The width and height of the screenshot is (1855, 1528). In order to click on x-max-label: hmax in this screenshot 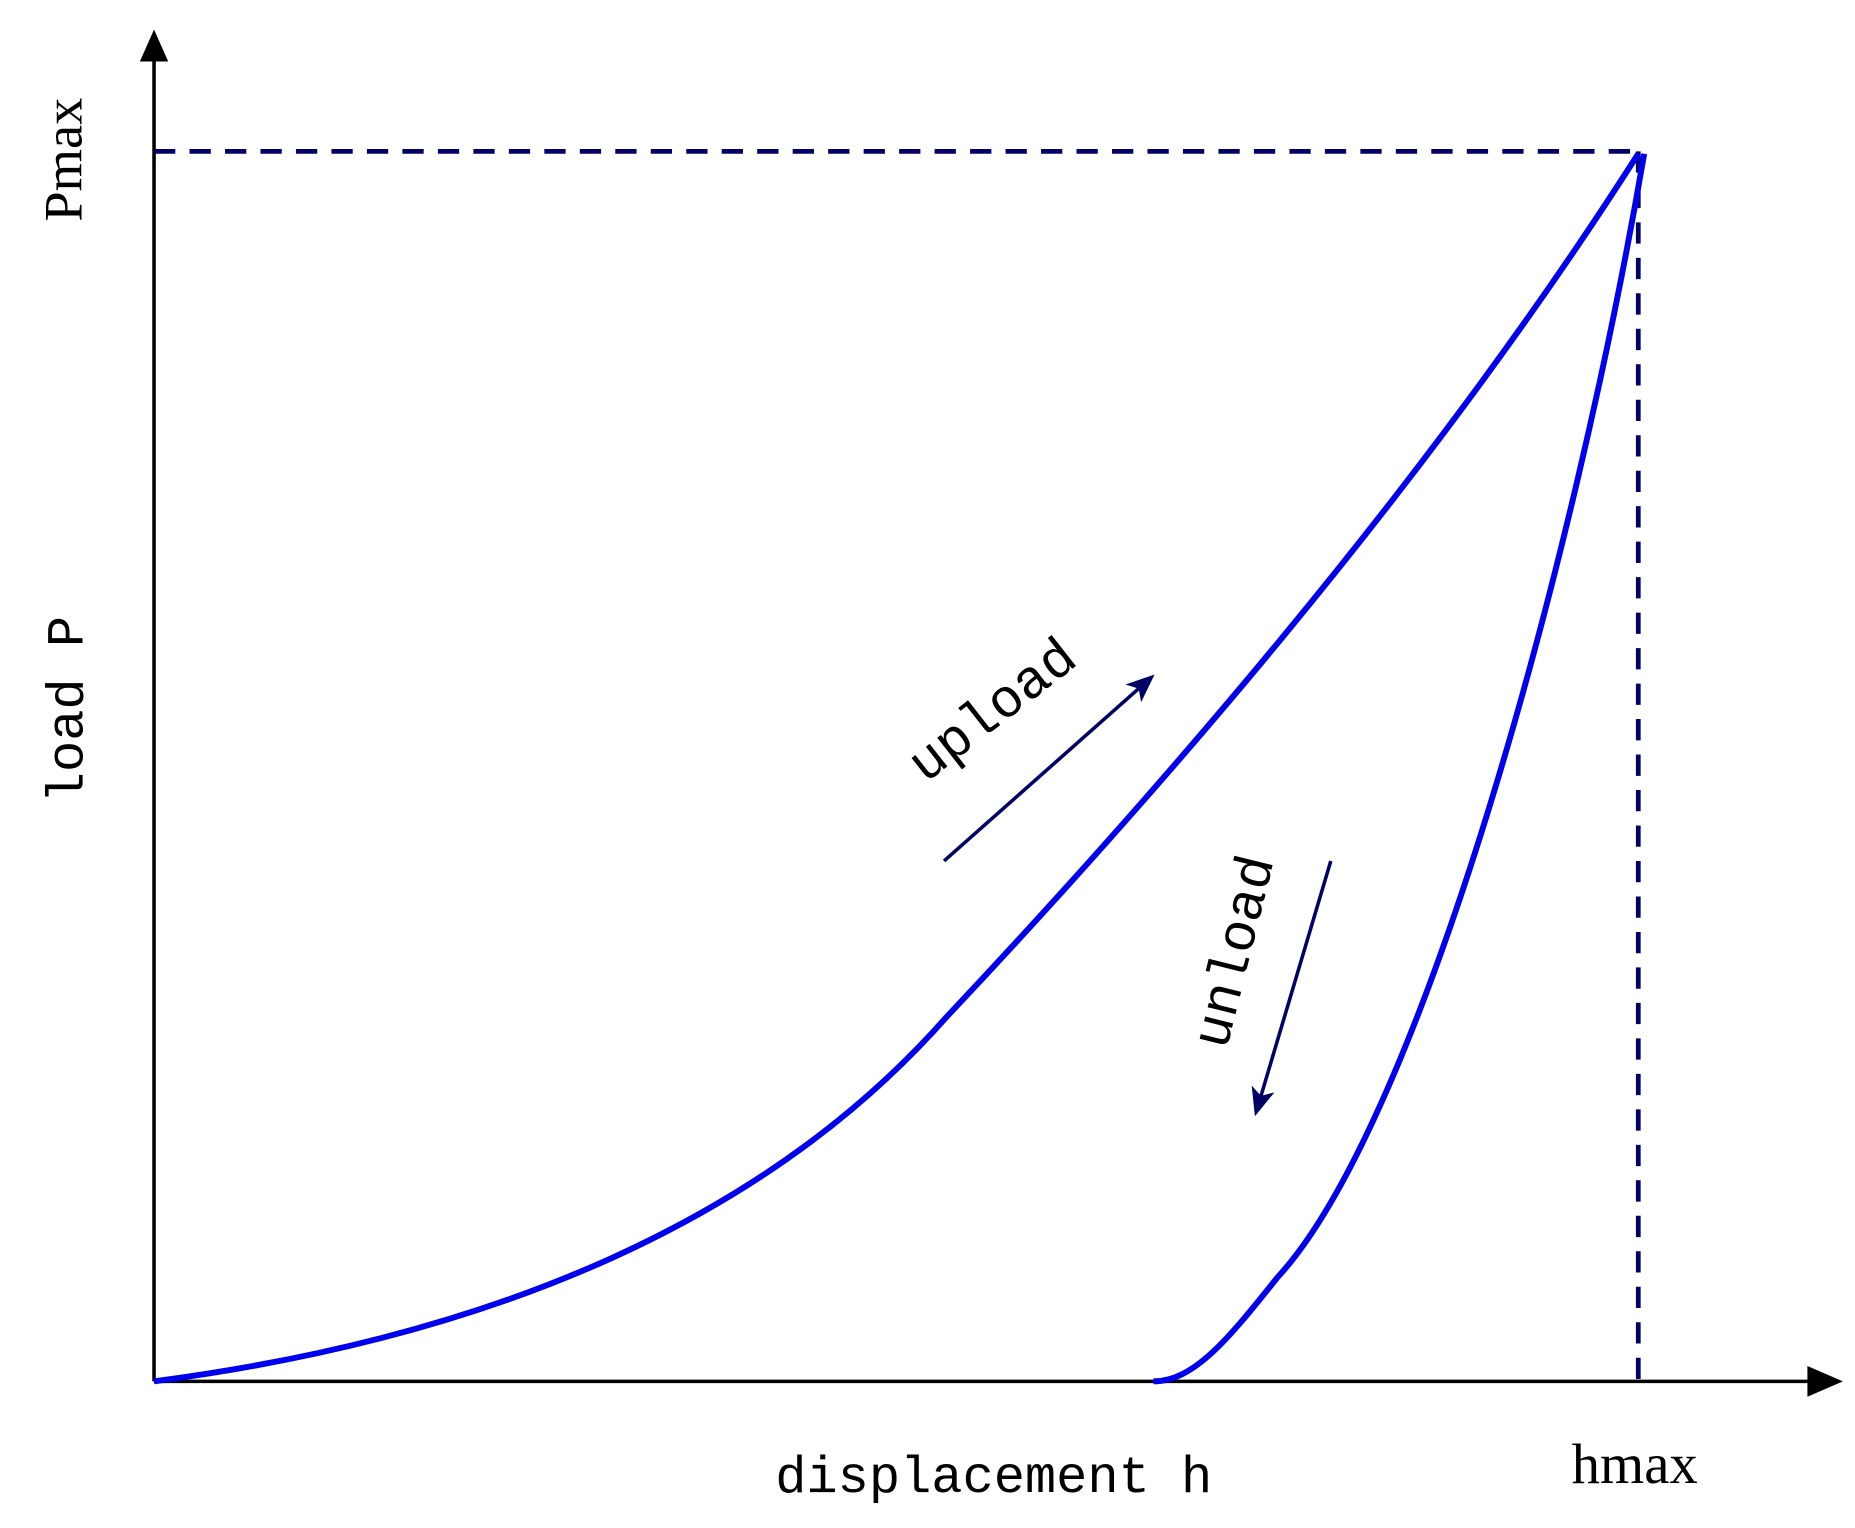, I will do `click(1635, 1464)`.